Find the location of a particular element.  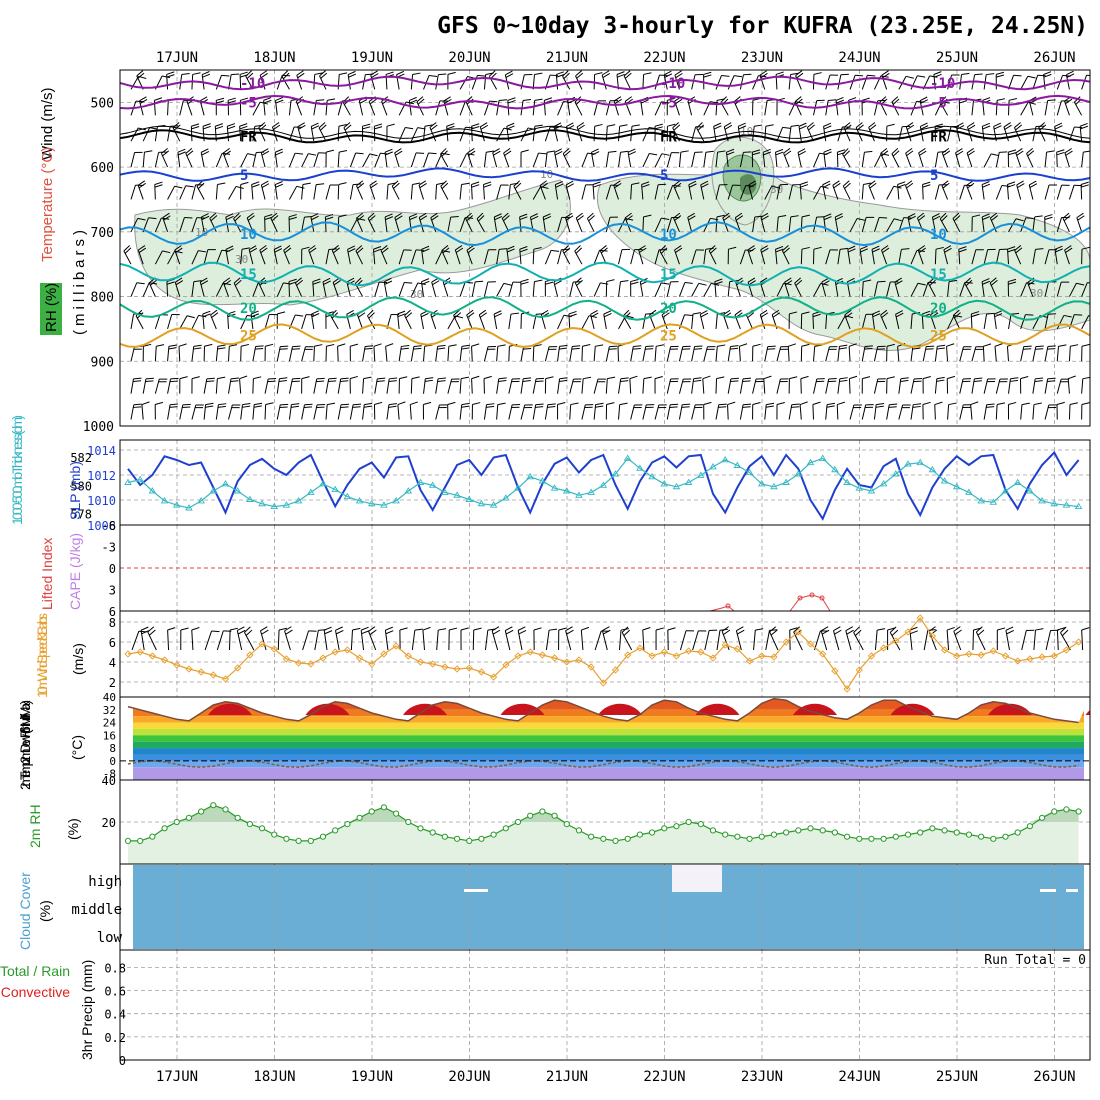

pressure-tick-label: 500 is located at coordinates (102, 103).